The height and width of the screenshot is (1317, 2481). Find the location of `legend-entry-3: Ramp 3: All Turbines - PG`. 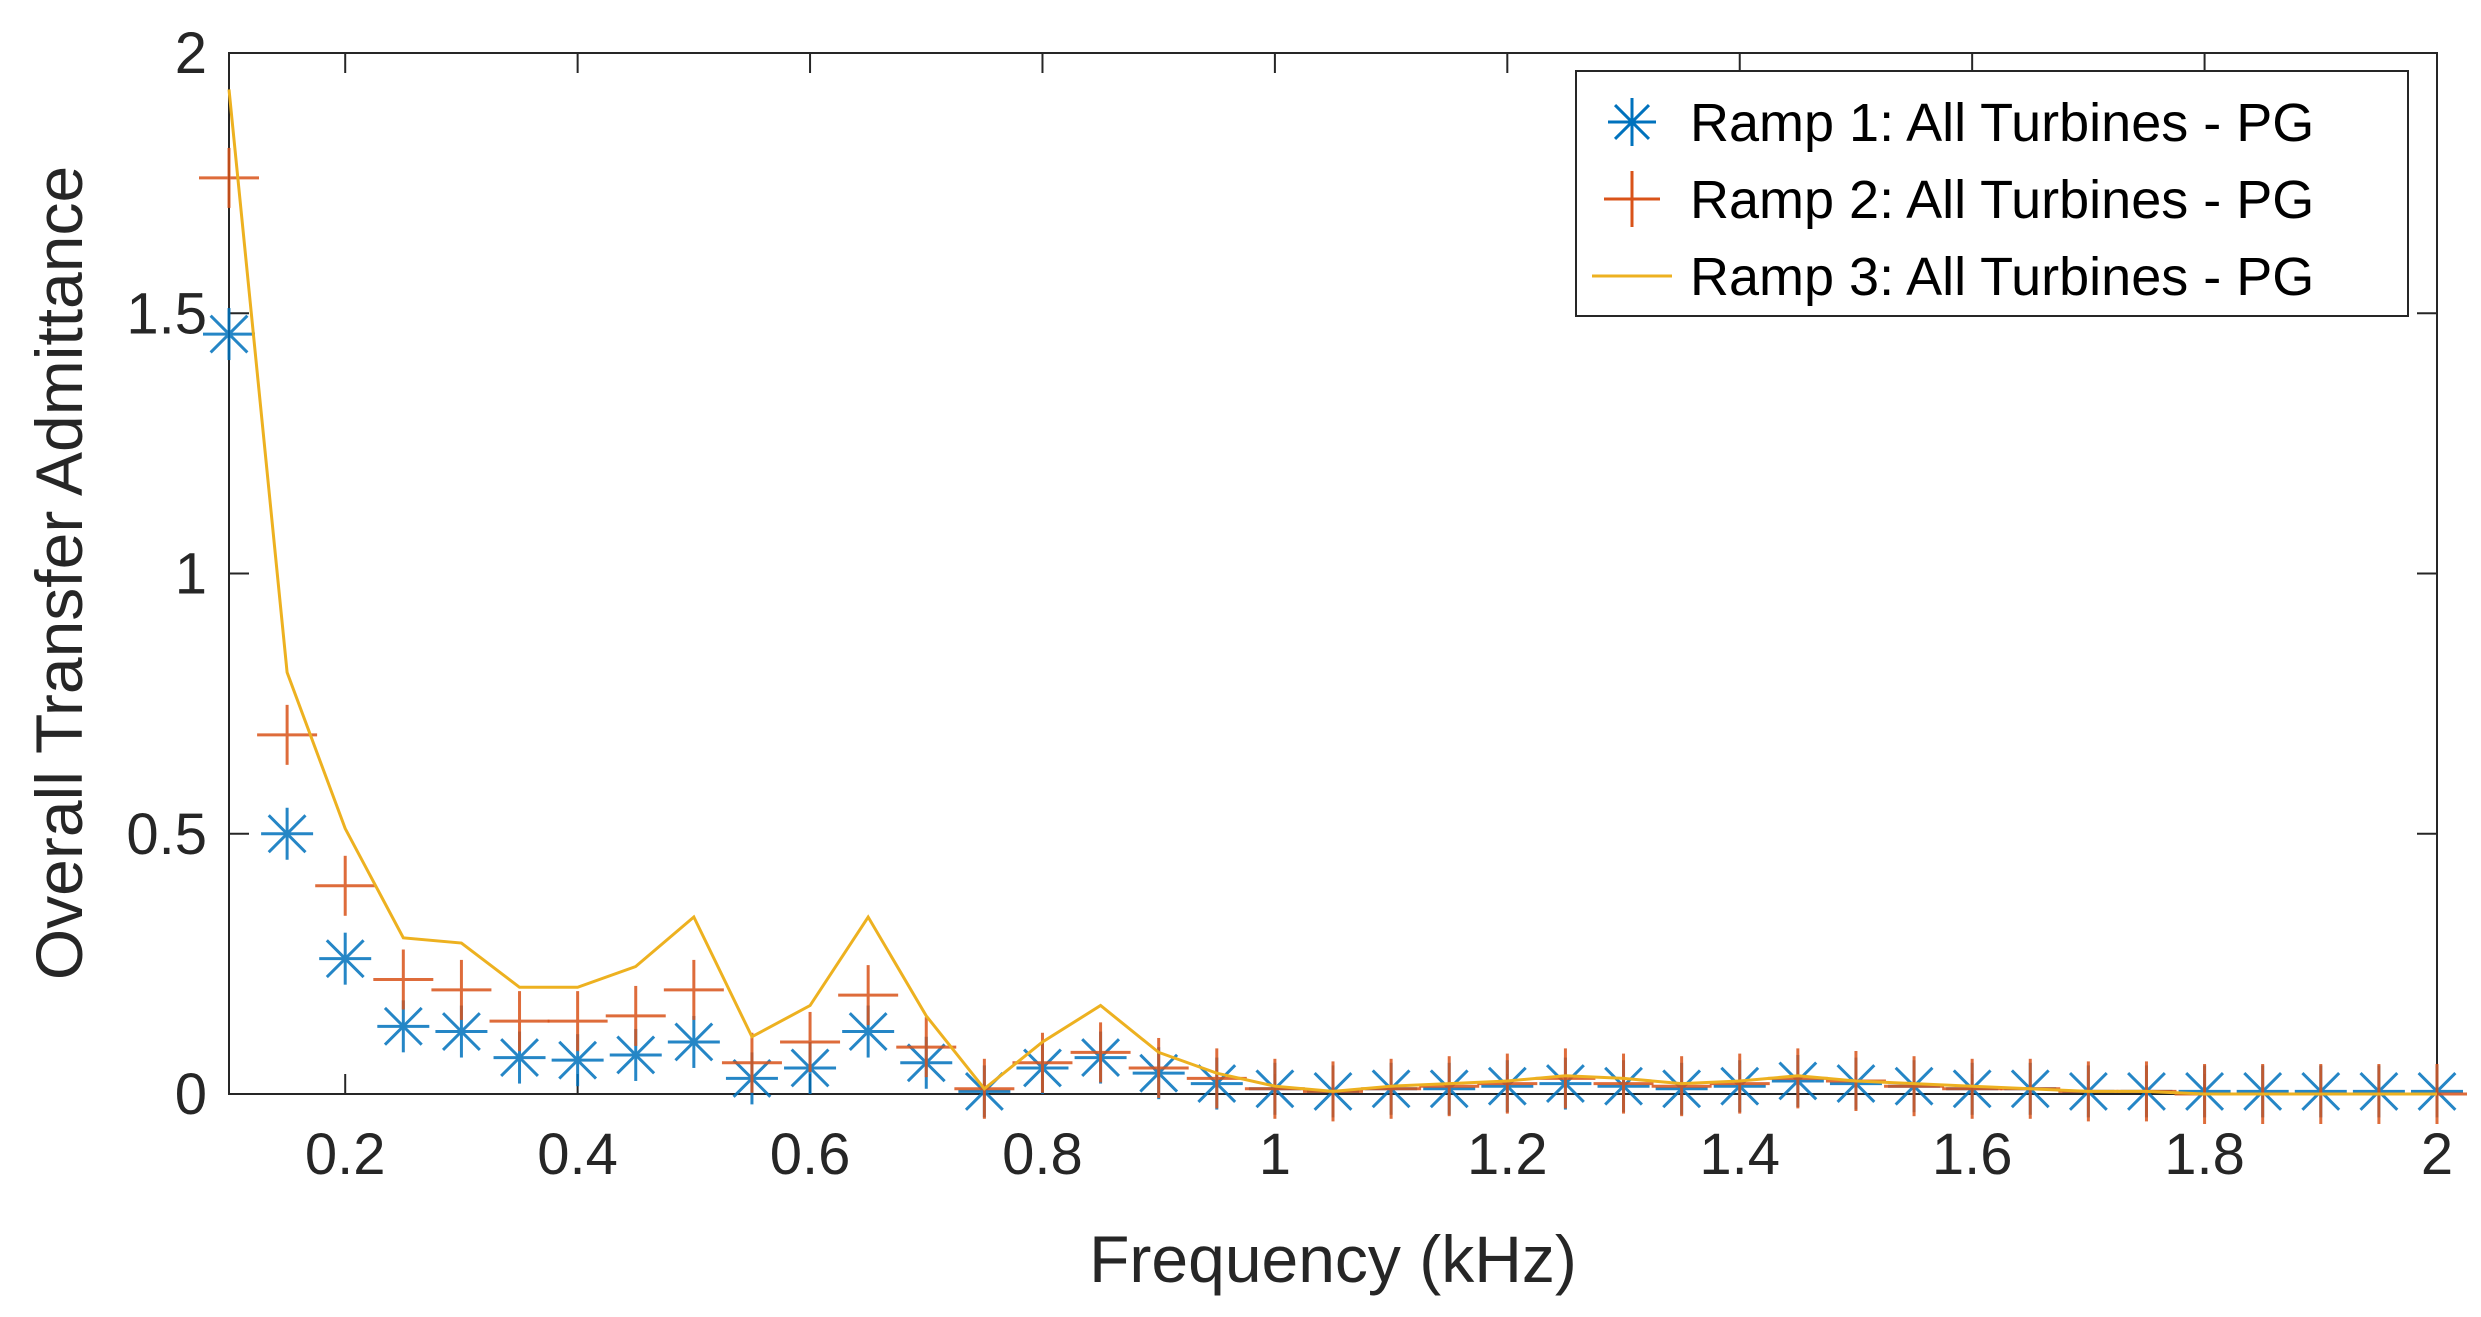

legend-entry-3: Ramp 3: All Turbines - PG is located at coordinates (1953, 277).